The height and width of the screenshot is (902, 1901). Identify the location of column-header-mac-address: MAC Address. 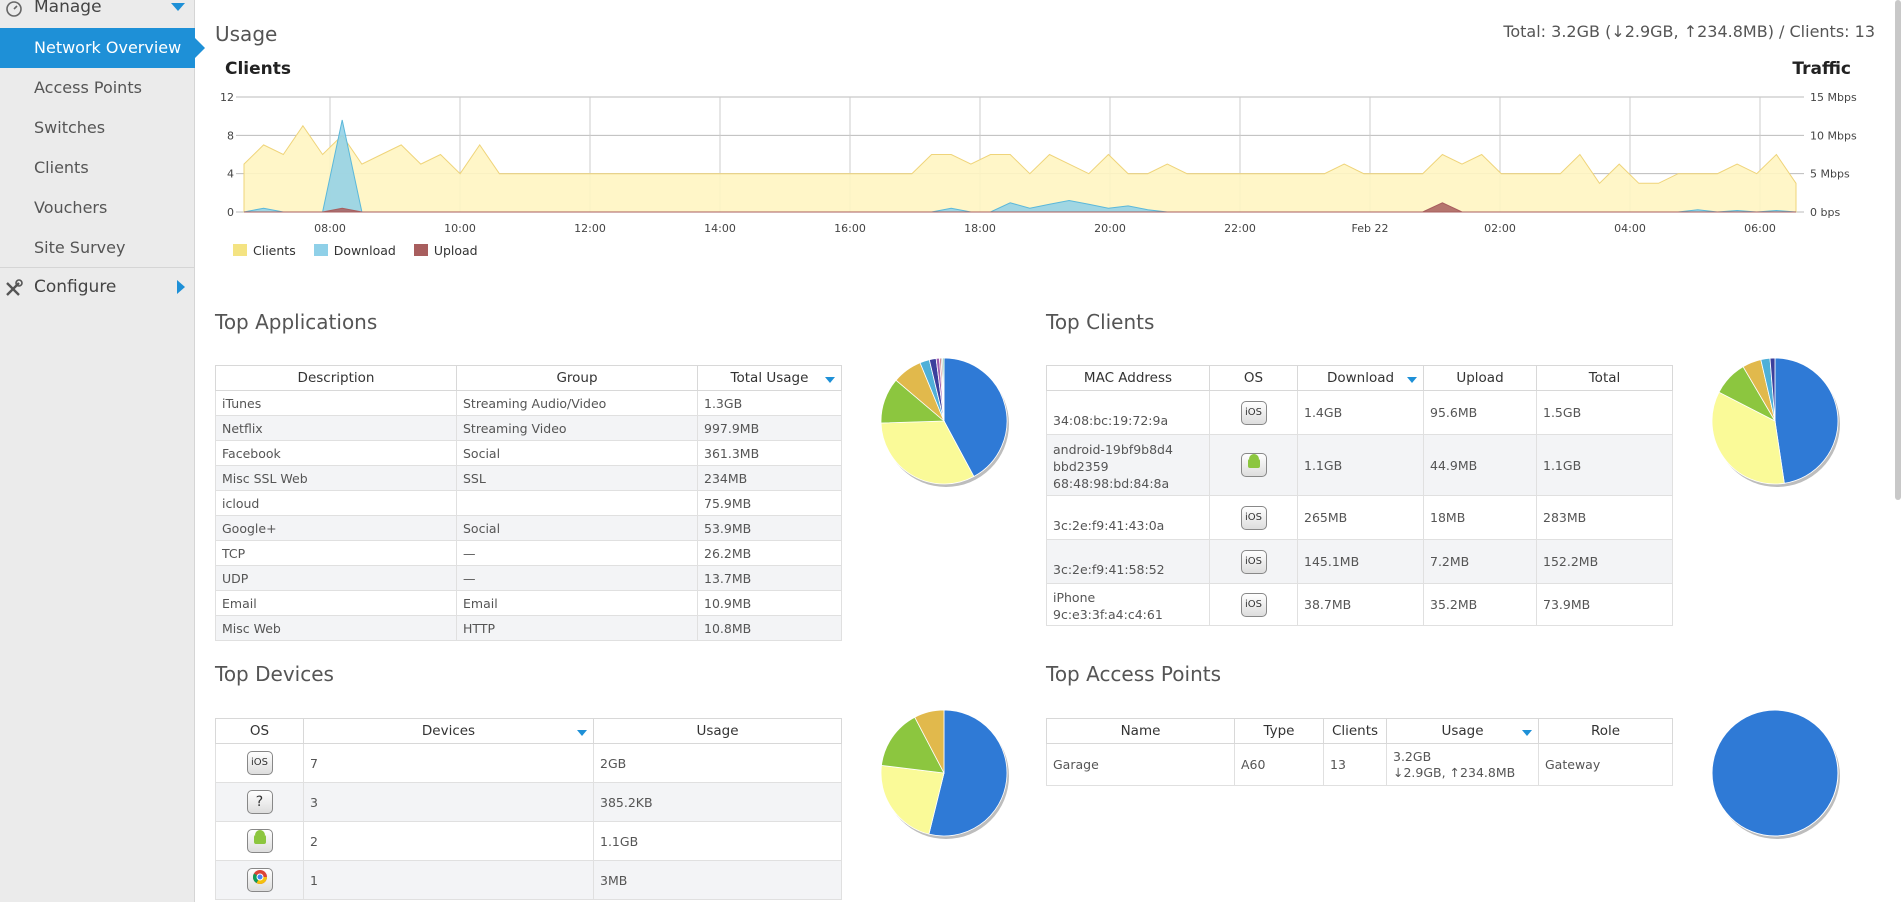
(1128, 378).